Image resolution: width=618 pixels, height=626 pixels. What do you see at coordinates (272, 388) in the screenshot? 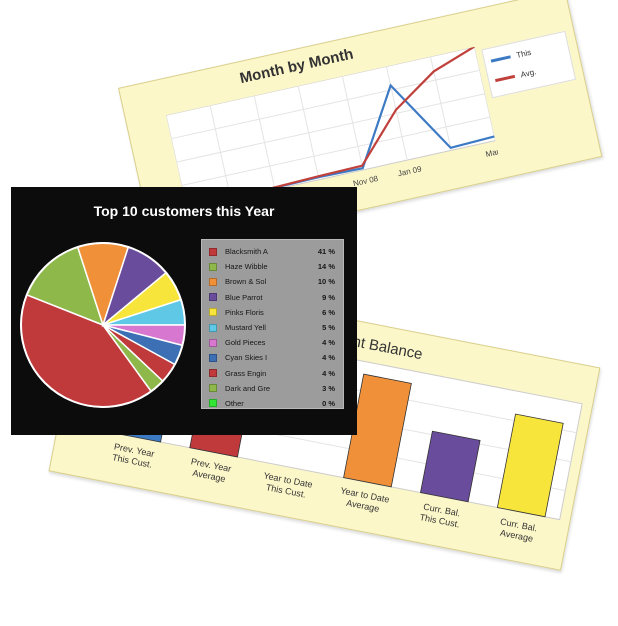
I see `pie-legend-item: Dark and Gre 3 %` at bounding box center [272, 388].